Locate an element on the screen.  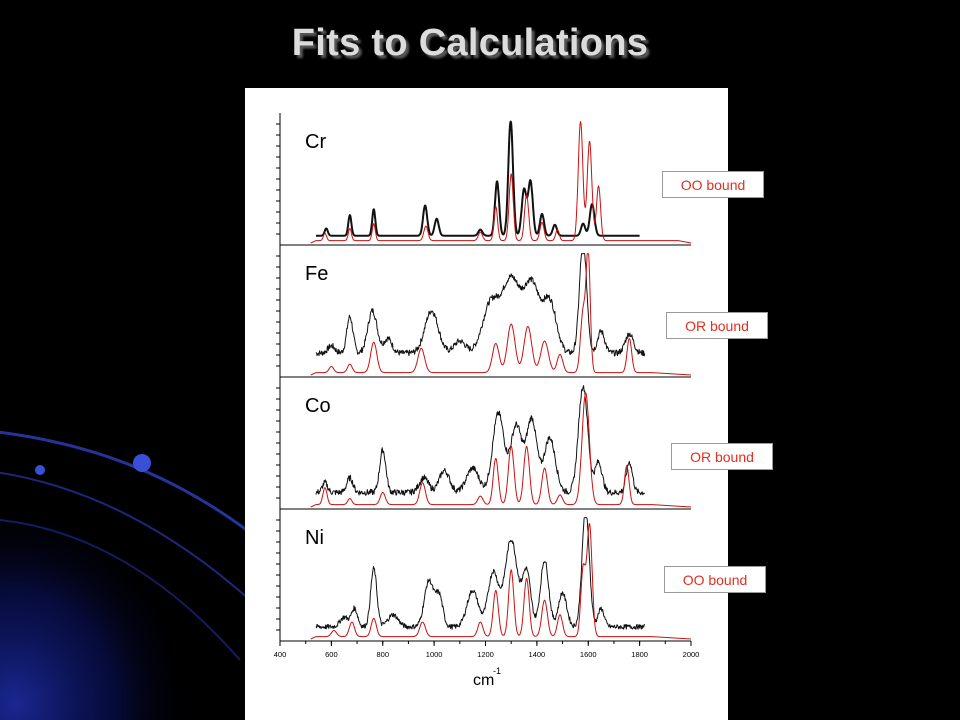
binding-label-ni: OO bound is located at coordinates (715, 579).